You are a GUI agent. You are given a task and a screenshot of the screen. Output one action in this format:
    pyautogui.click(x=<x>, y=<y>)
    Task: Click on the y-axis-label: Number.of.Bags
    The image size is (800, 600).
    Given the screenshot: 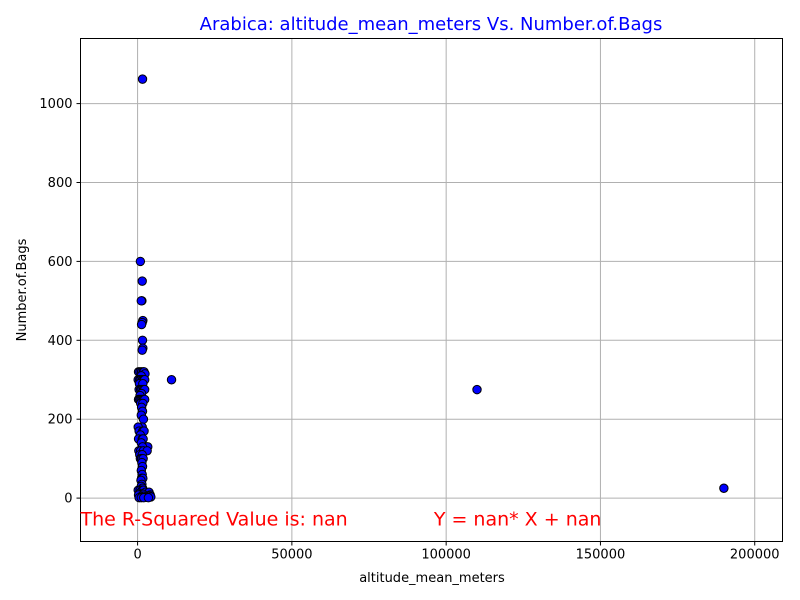 What is the action you would take?
    pyautogui.click(x=22, y=289)
    